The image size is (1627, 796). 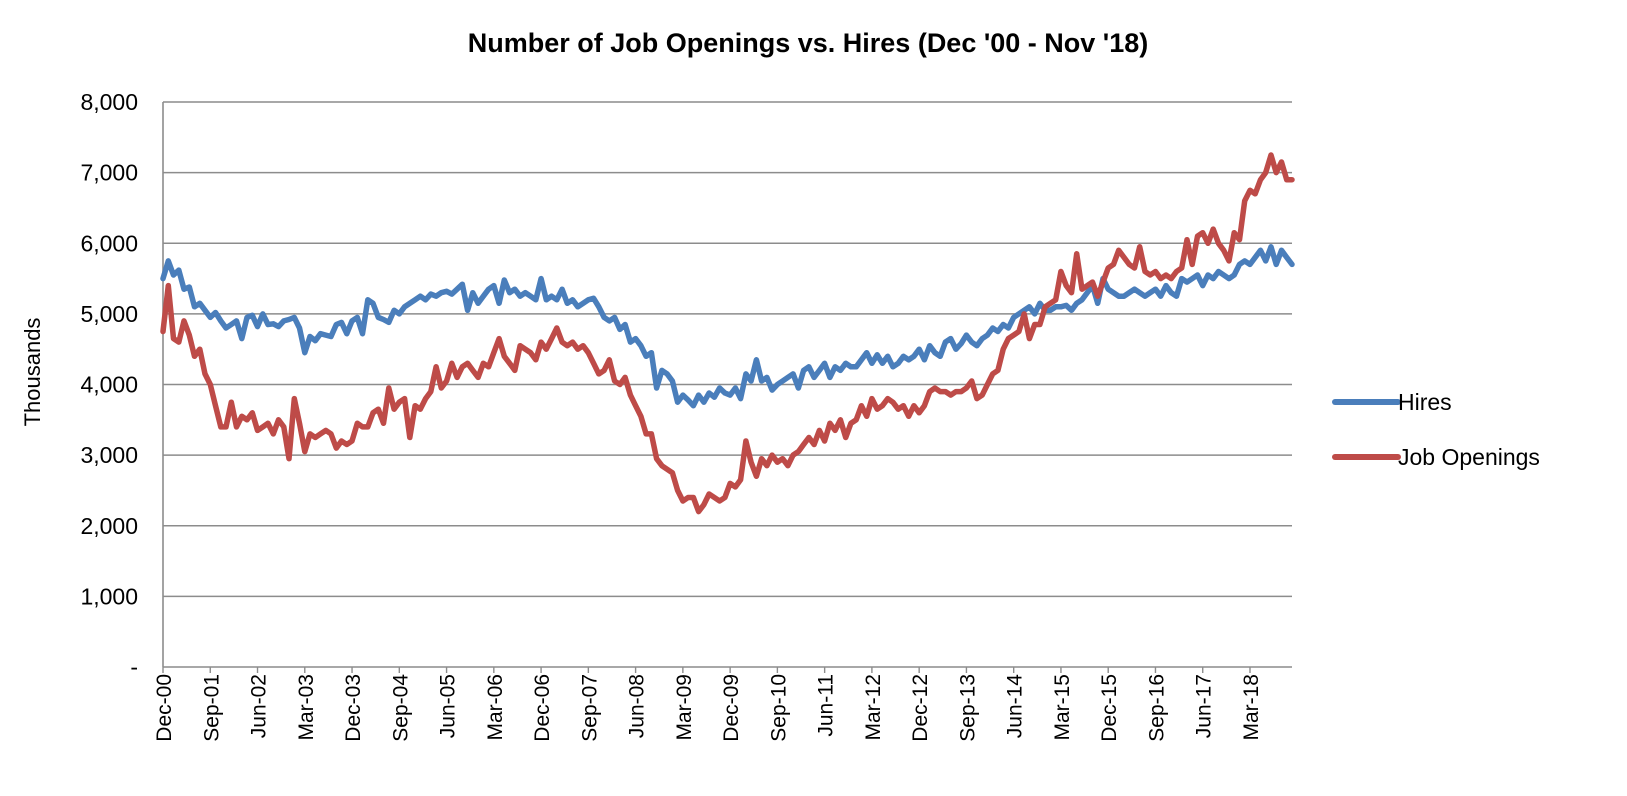 I want to click on x-tick-label: Sep-13, so click(x=967, y=708).